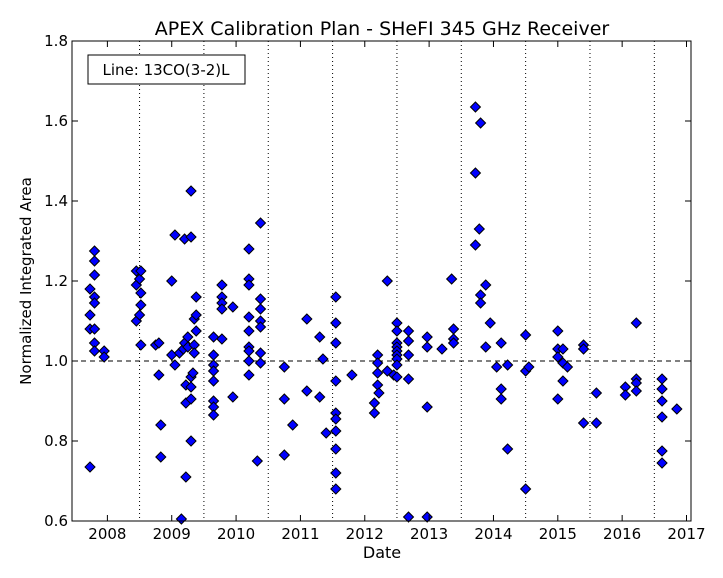 The height and width of the screenshot is (578, 723). I want to click on x-tick-label: 2012, so click(365, 534).